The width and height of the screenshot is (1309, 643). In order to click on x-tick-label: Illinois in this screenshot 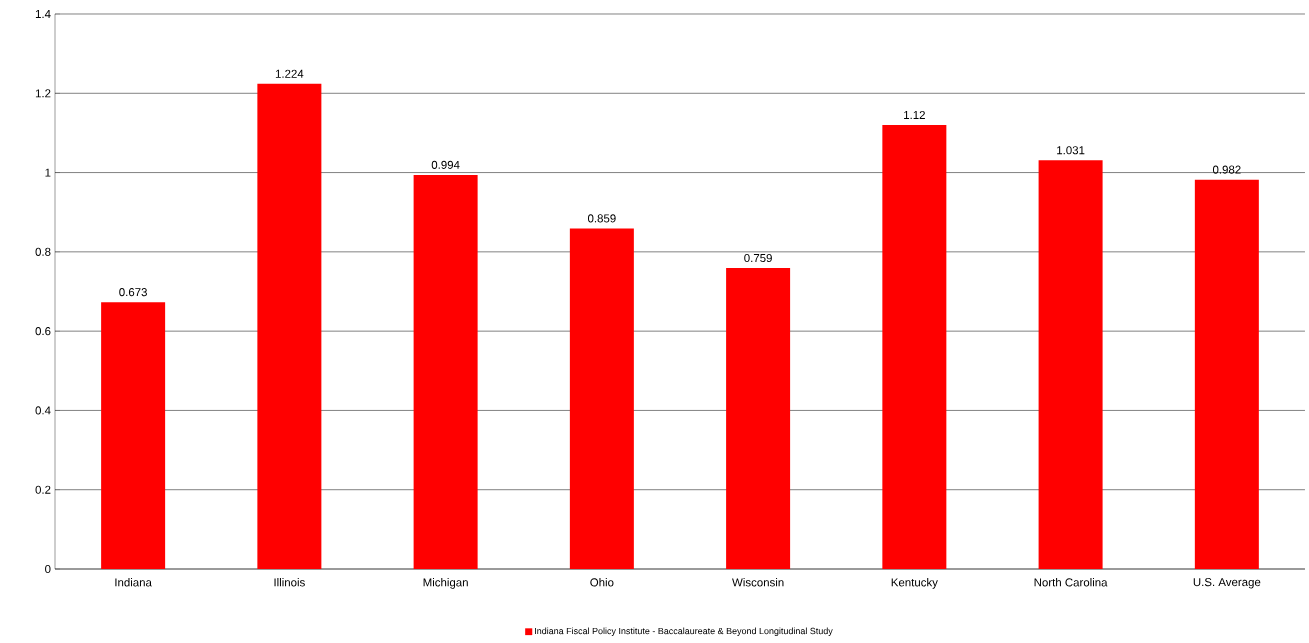, I will do `click(289, 582)`.